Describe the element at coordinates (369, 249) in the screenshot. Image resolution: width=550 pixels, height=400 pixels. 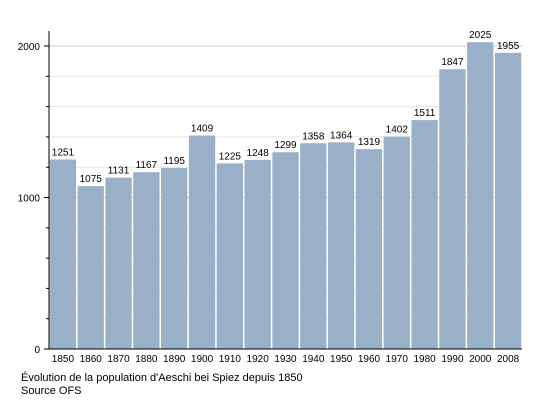
I see `bar-1960` at that location.